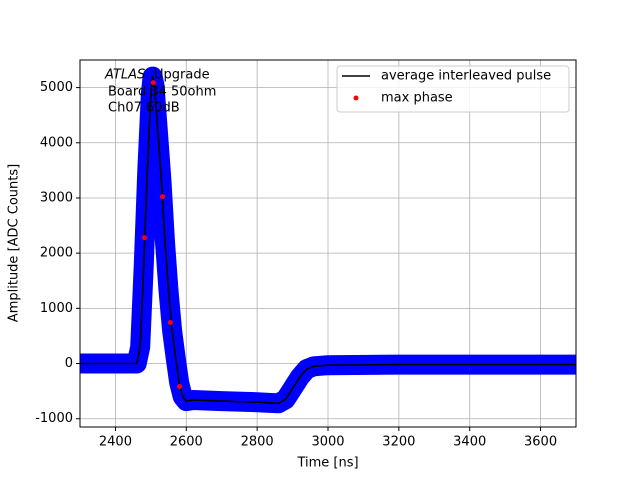 This screenshot has height=484, width=640. Describe the element at coordinates (124, 75) in the screenshot. I see `annotation-italic: ATLAS` at that location.